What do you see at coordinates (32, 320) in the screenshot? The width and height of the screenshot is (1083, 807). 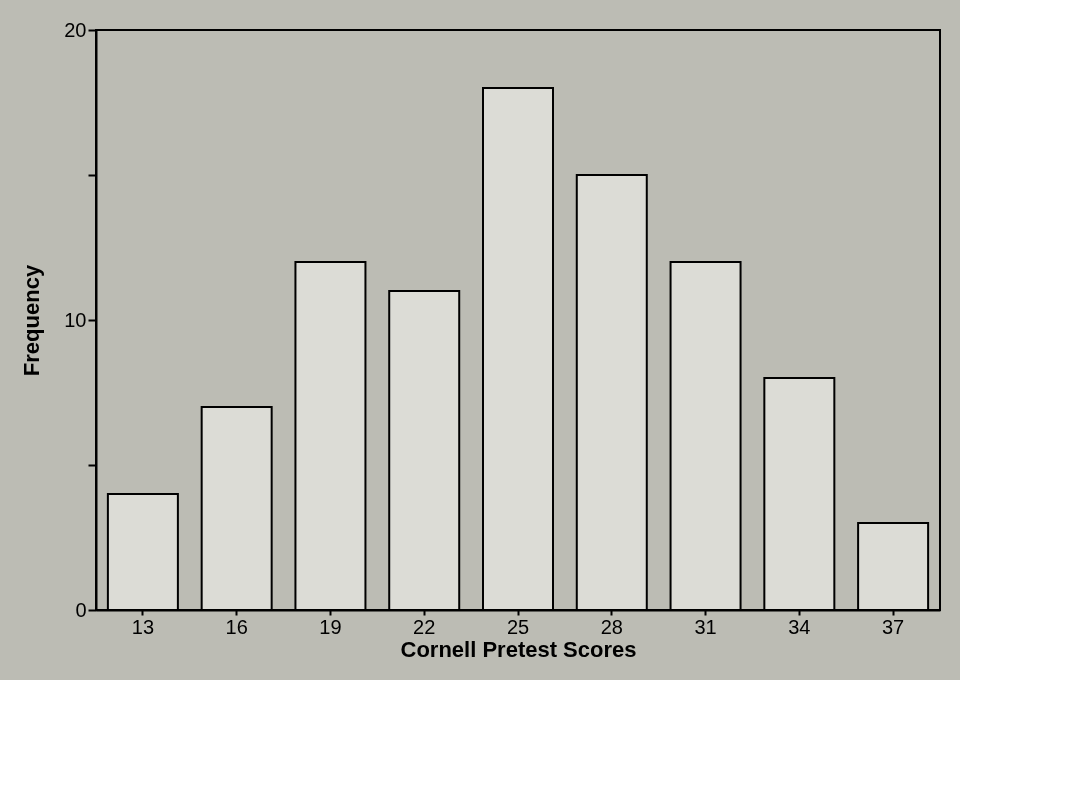 I see `y-axis-title: Frequency` at bounding box center [32, 320].